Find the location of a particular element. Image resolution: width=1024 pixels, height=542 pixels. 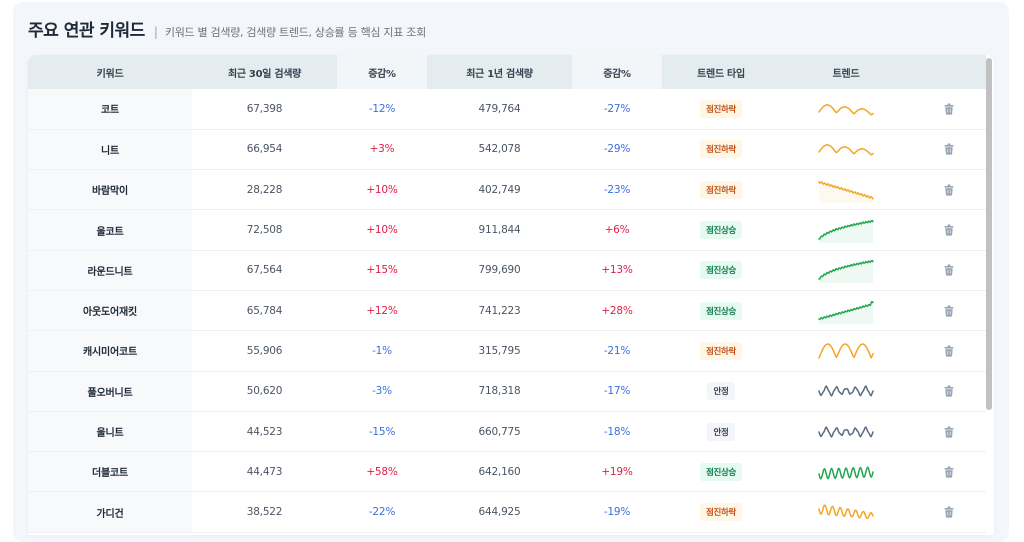

col-header-trend-type: 트렌드 타입 is located at coordinates (721, 72).